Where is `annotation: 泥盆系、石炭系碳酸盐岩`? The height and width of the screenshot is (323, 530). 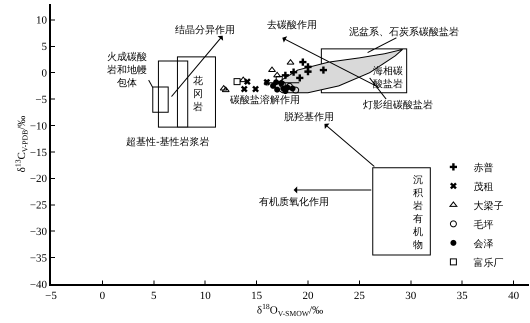
annotation: 泥盆系、石炭系碳酸盐岩 is located at coordinates (404, 32).